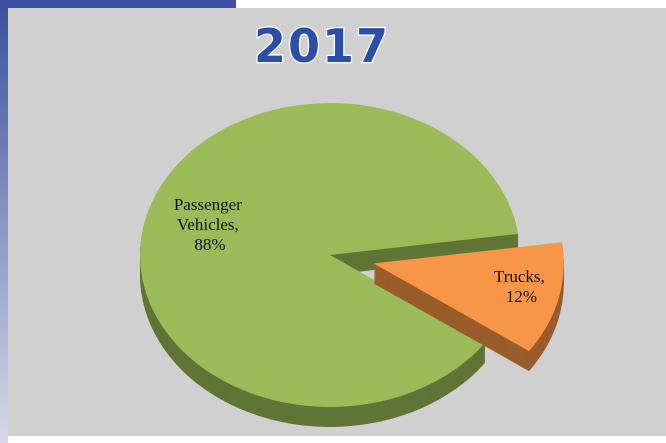 The width and height of the screenshot is (666, 443). What do you see at coordinates (521, 286) in the screenshot?
I see `data-label: Trucks, 12%` at bounding box center [521, 286].